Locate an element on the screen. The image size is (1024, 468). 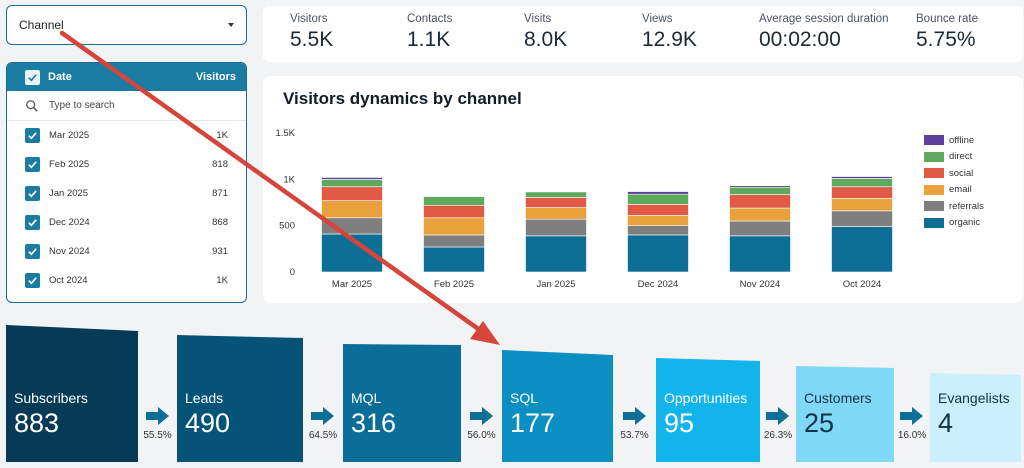
kpi-label: Average session duration is located at coordinates (824, 19).